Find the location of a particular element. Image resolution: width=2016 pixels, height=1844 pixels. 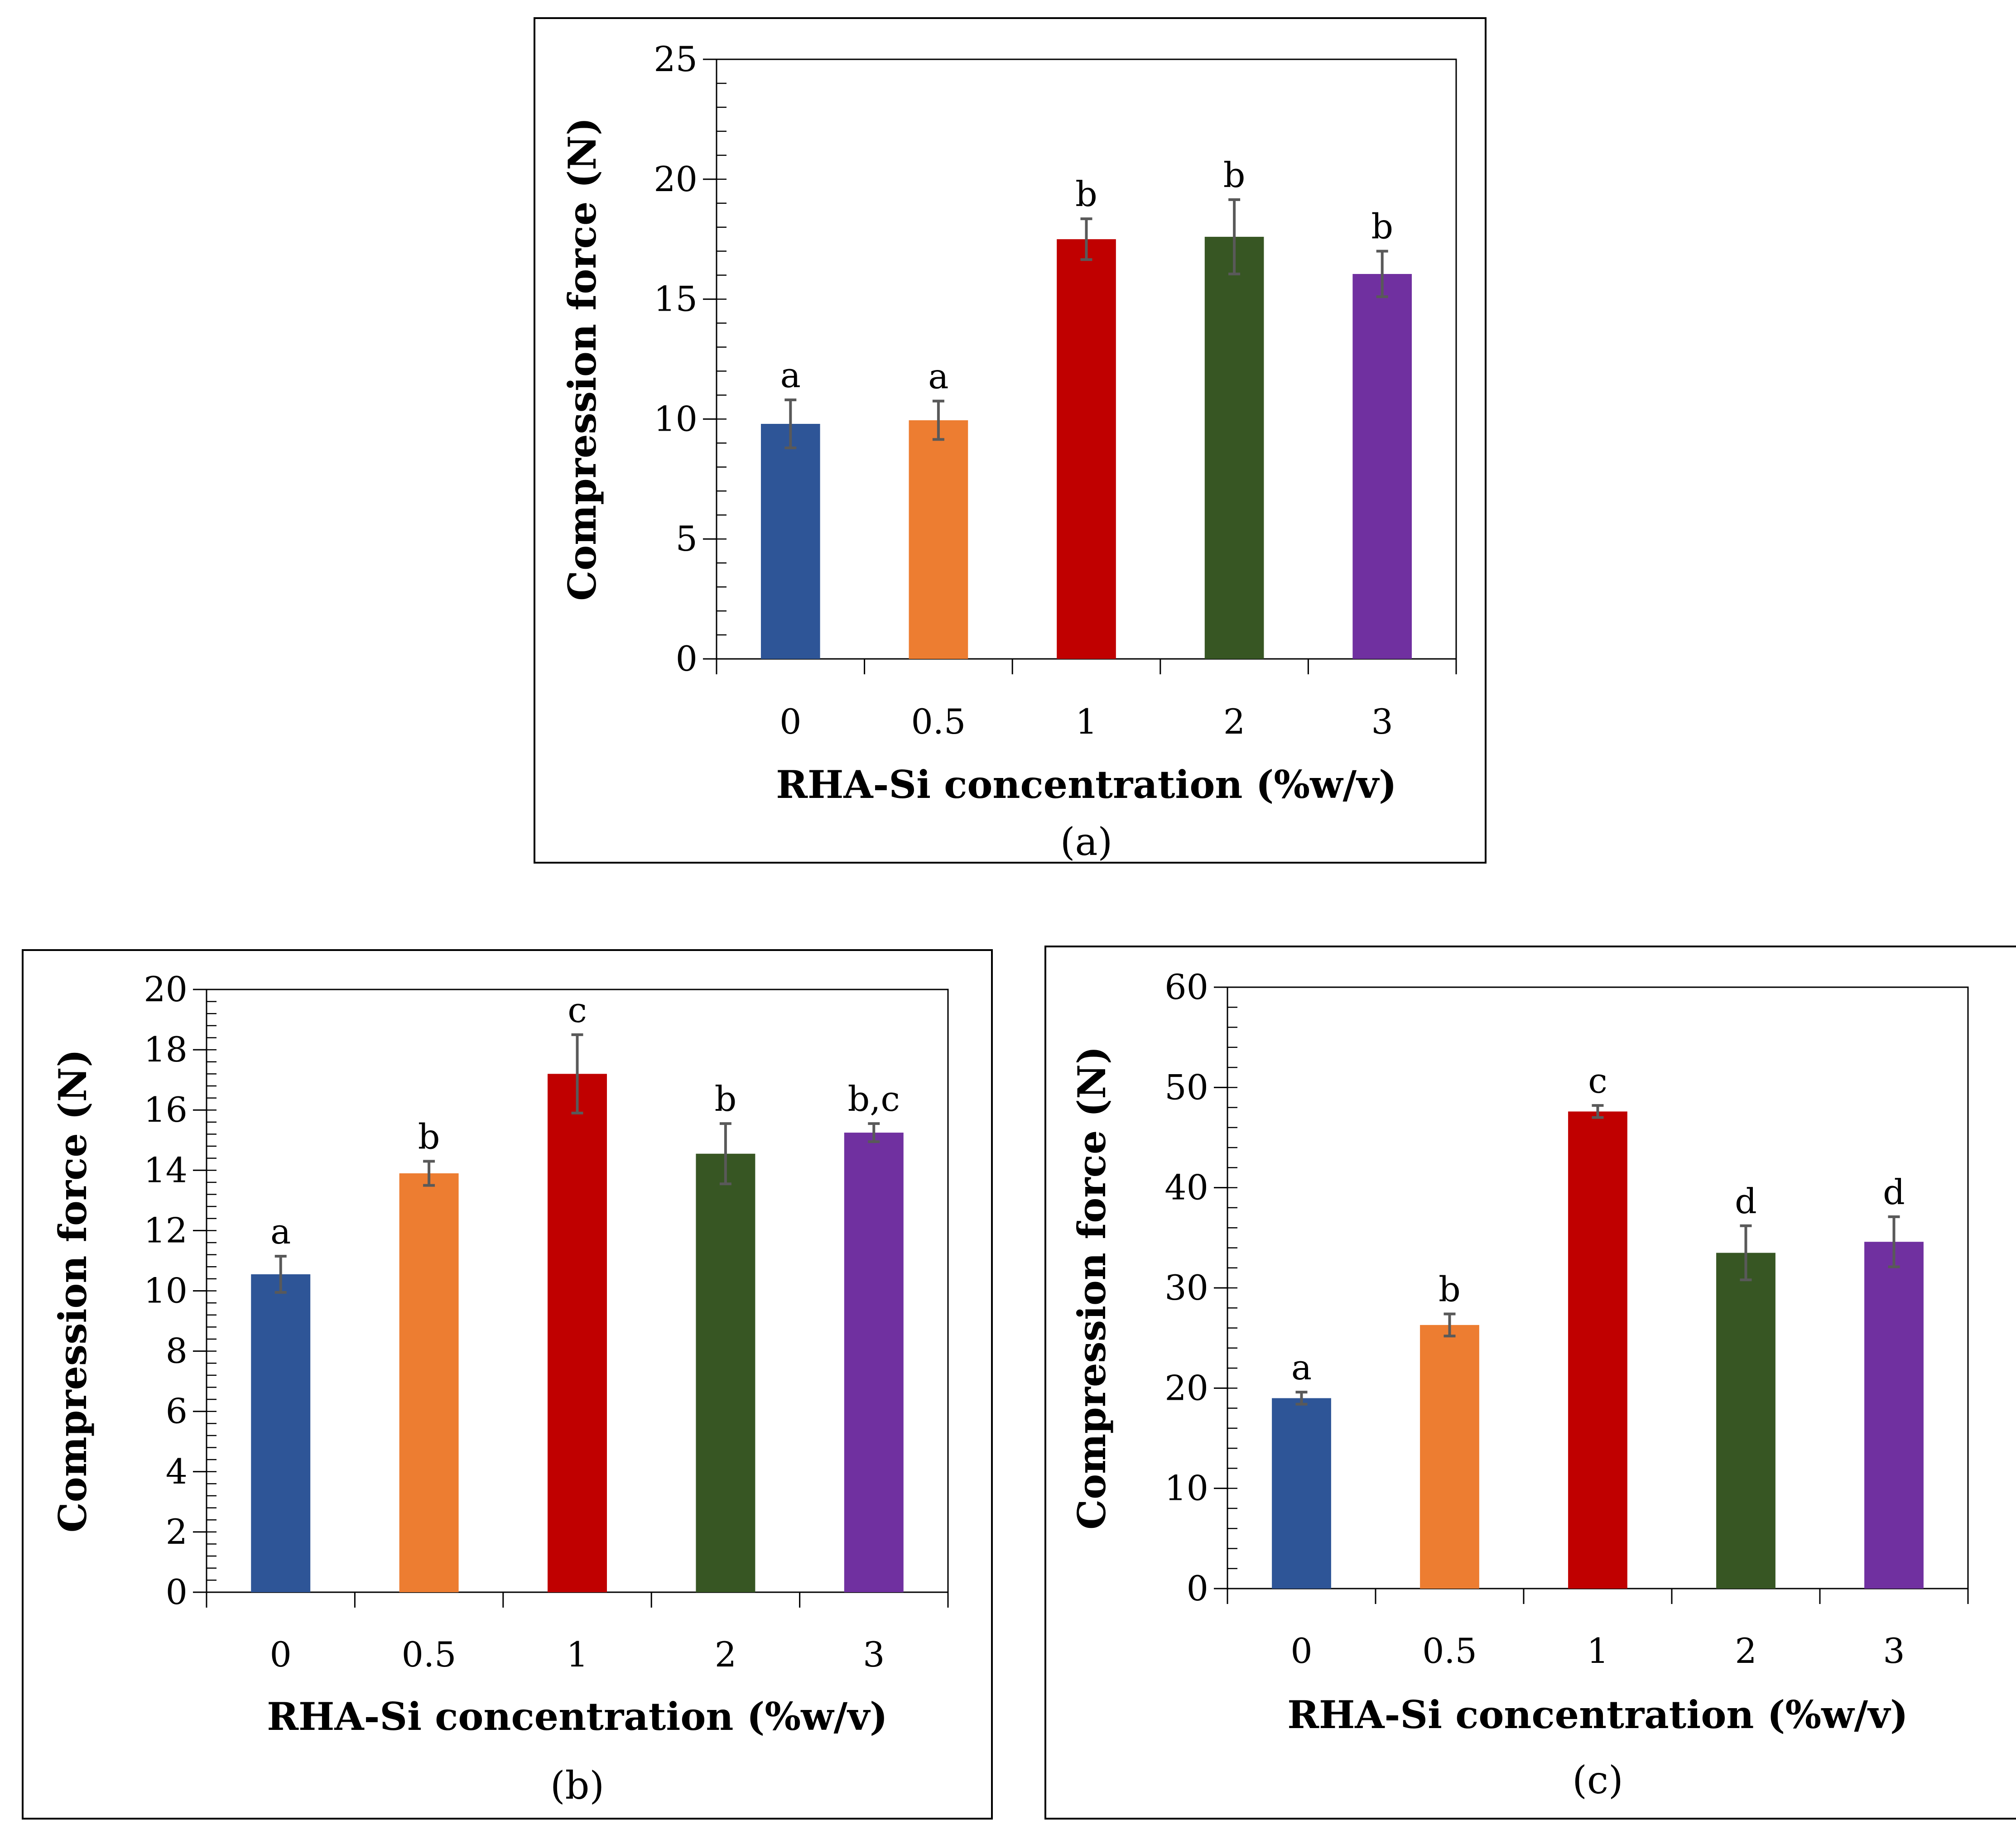

y-tick-label: 50 is located at coordinates (1186, 1087).